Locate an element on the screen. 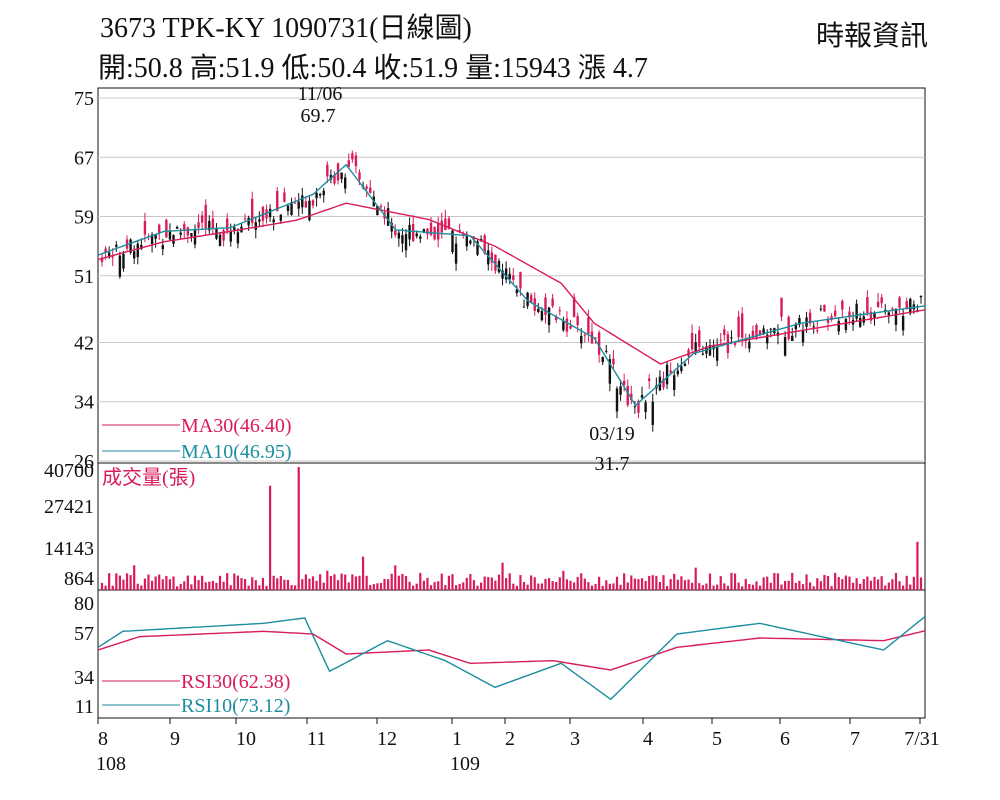  x-month-label: 6 is located at coordinates (785, 739).